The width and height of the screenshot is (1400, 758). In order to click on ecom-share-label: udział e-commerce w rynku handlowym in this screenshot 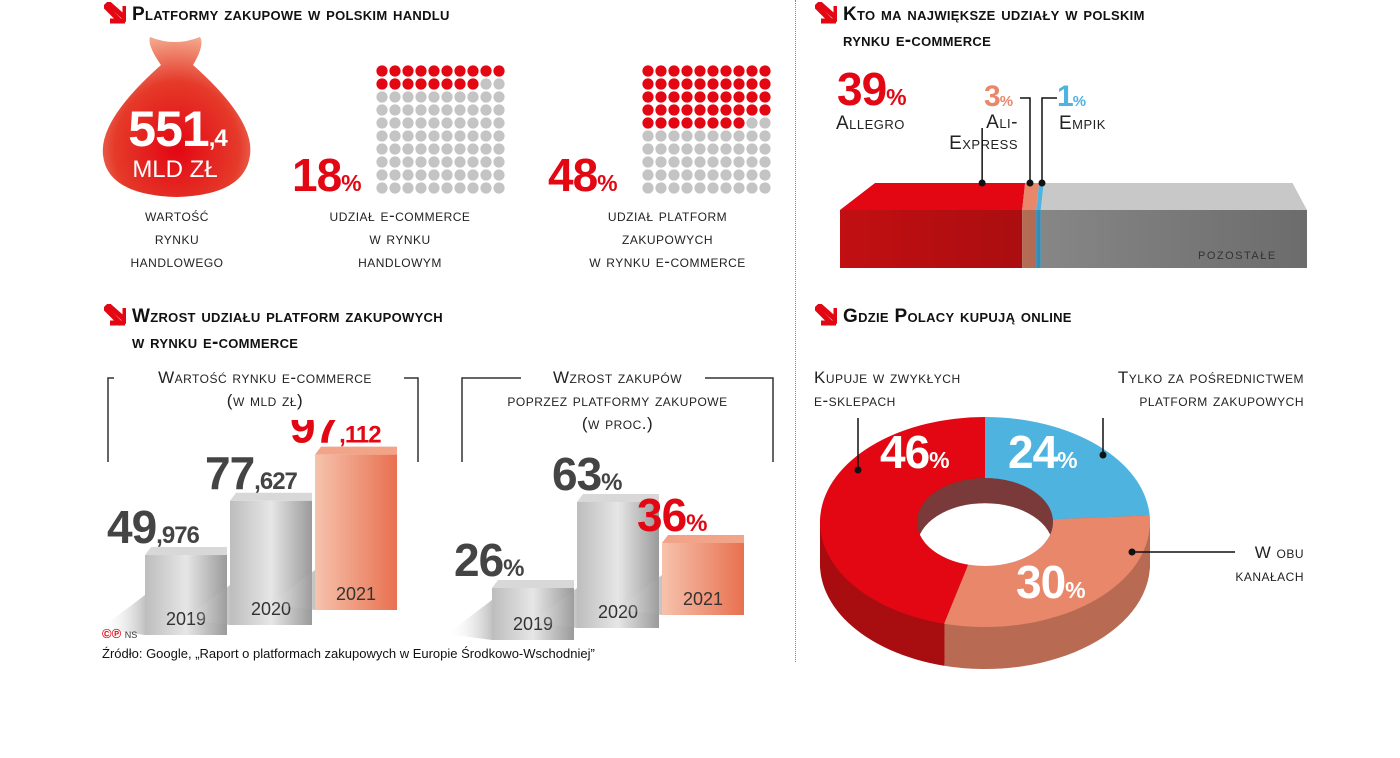, I will do `click(400, 238)`.